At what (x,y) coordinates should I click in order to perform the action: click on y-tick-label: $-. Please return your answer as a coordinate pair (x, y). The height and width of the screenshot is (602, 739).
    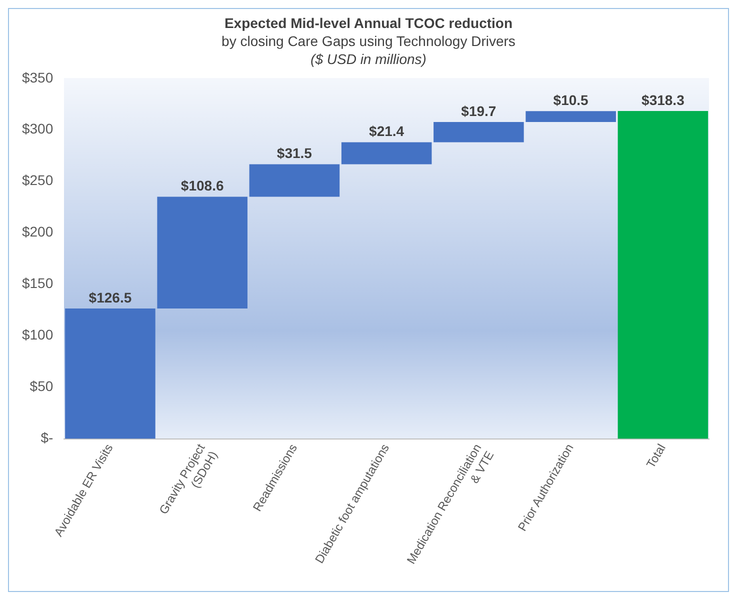
    Looking at the image, I should click on (47, 438).